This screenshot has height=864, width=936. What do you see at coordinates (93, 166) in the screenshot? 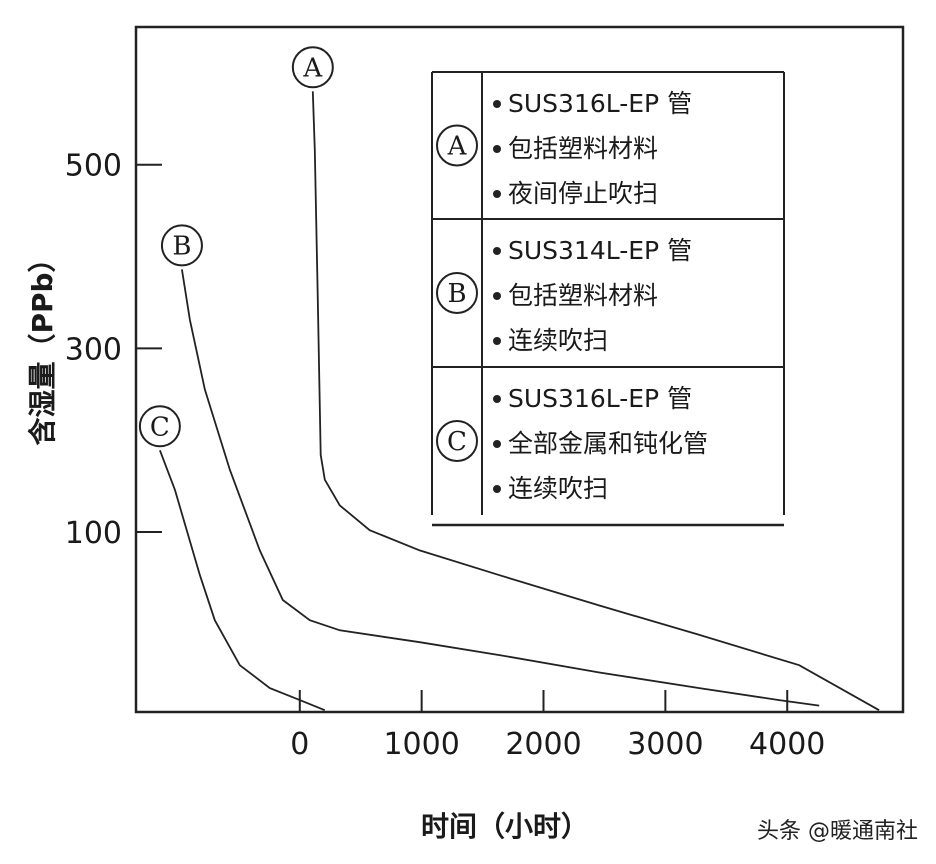
I see `y-tick-label: 500` at bounding box center [93, 166].